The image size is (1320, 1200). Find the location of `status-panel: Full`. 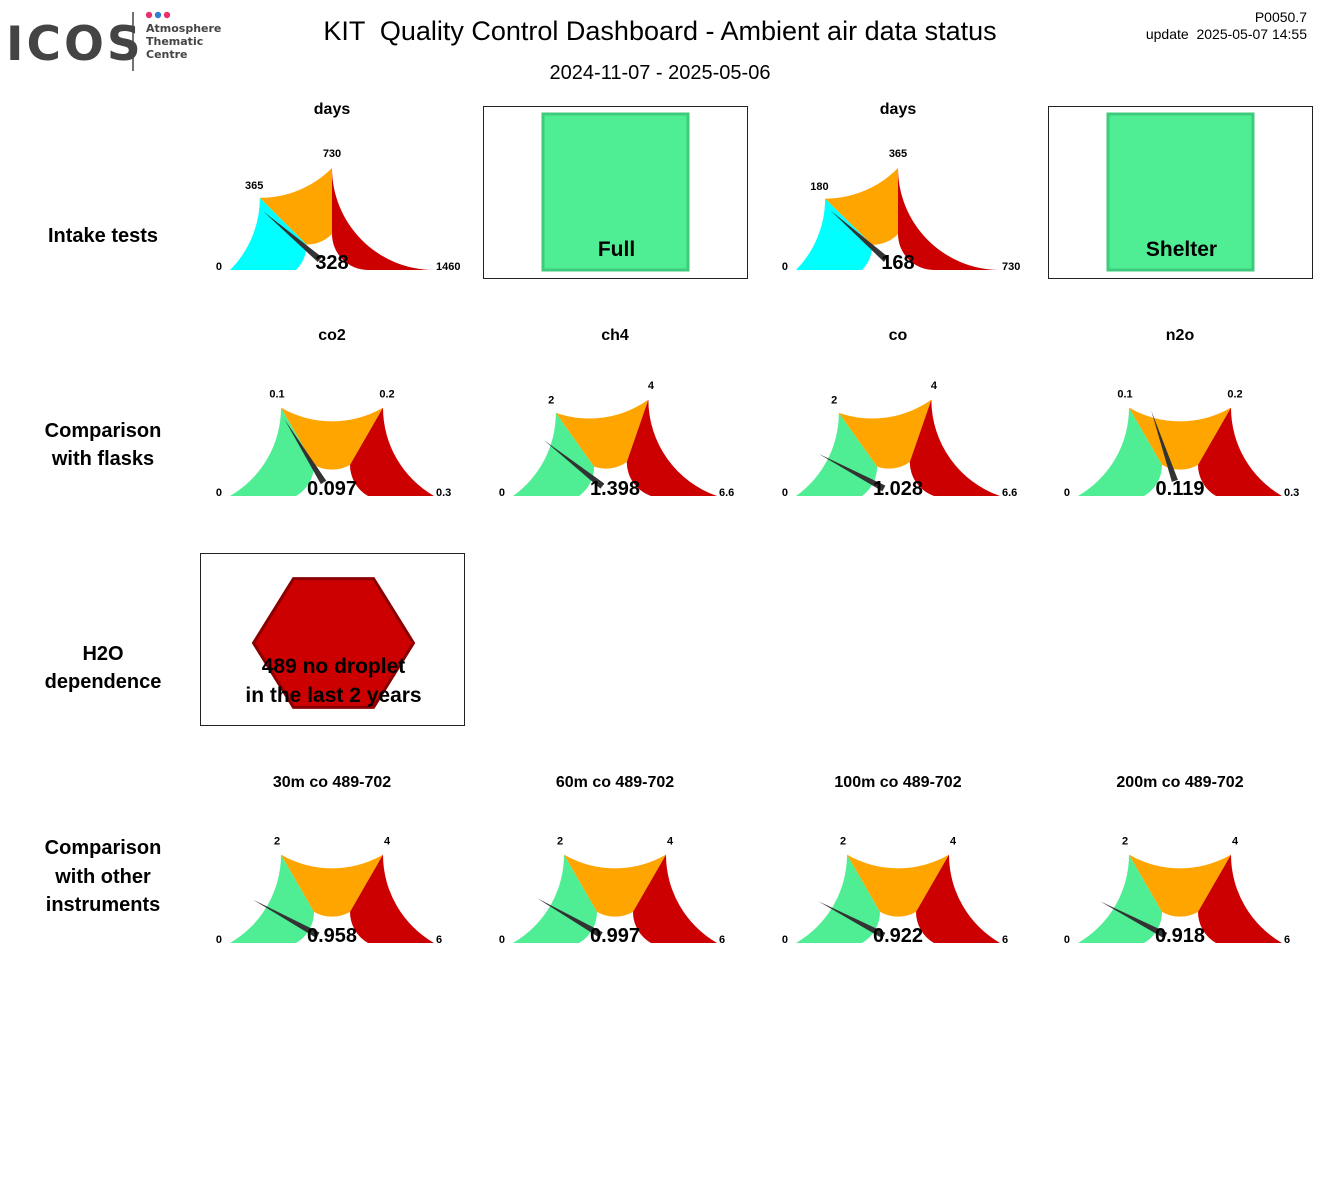

status-panel: Full is located at coordinates (615, 192).